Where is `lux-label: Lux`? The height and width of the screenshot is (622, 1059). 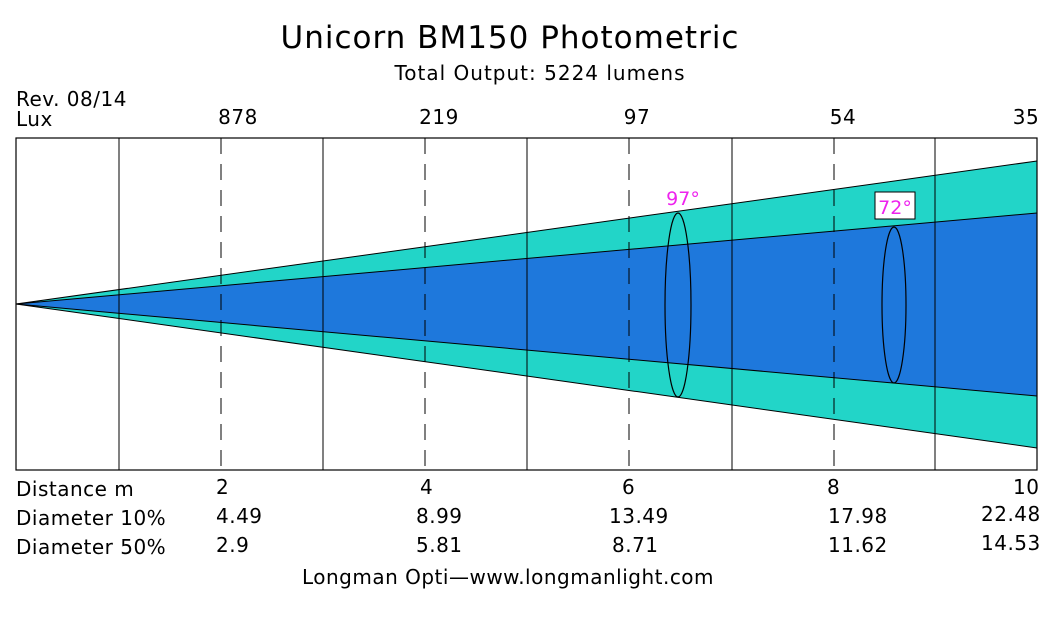
lux-label: Lux is located at coordinates (34, 119).